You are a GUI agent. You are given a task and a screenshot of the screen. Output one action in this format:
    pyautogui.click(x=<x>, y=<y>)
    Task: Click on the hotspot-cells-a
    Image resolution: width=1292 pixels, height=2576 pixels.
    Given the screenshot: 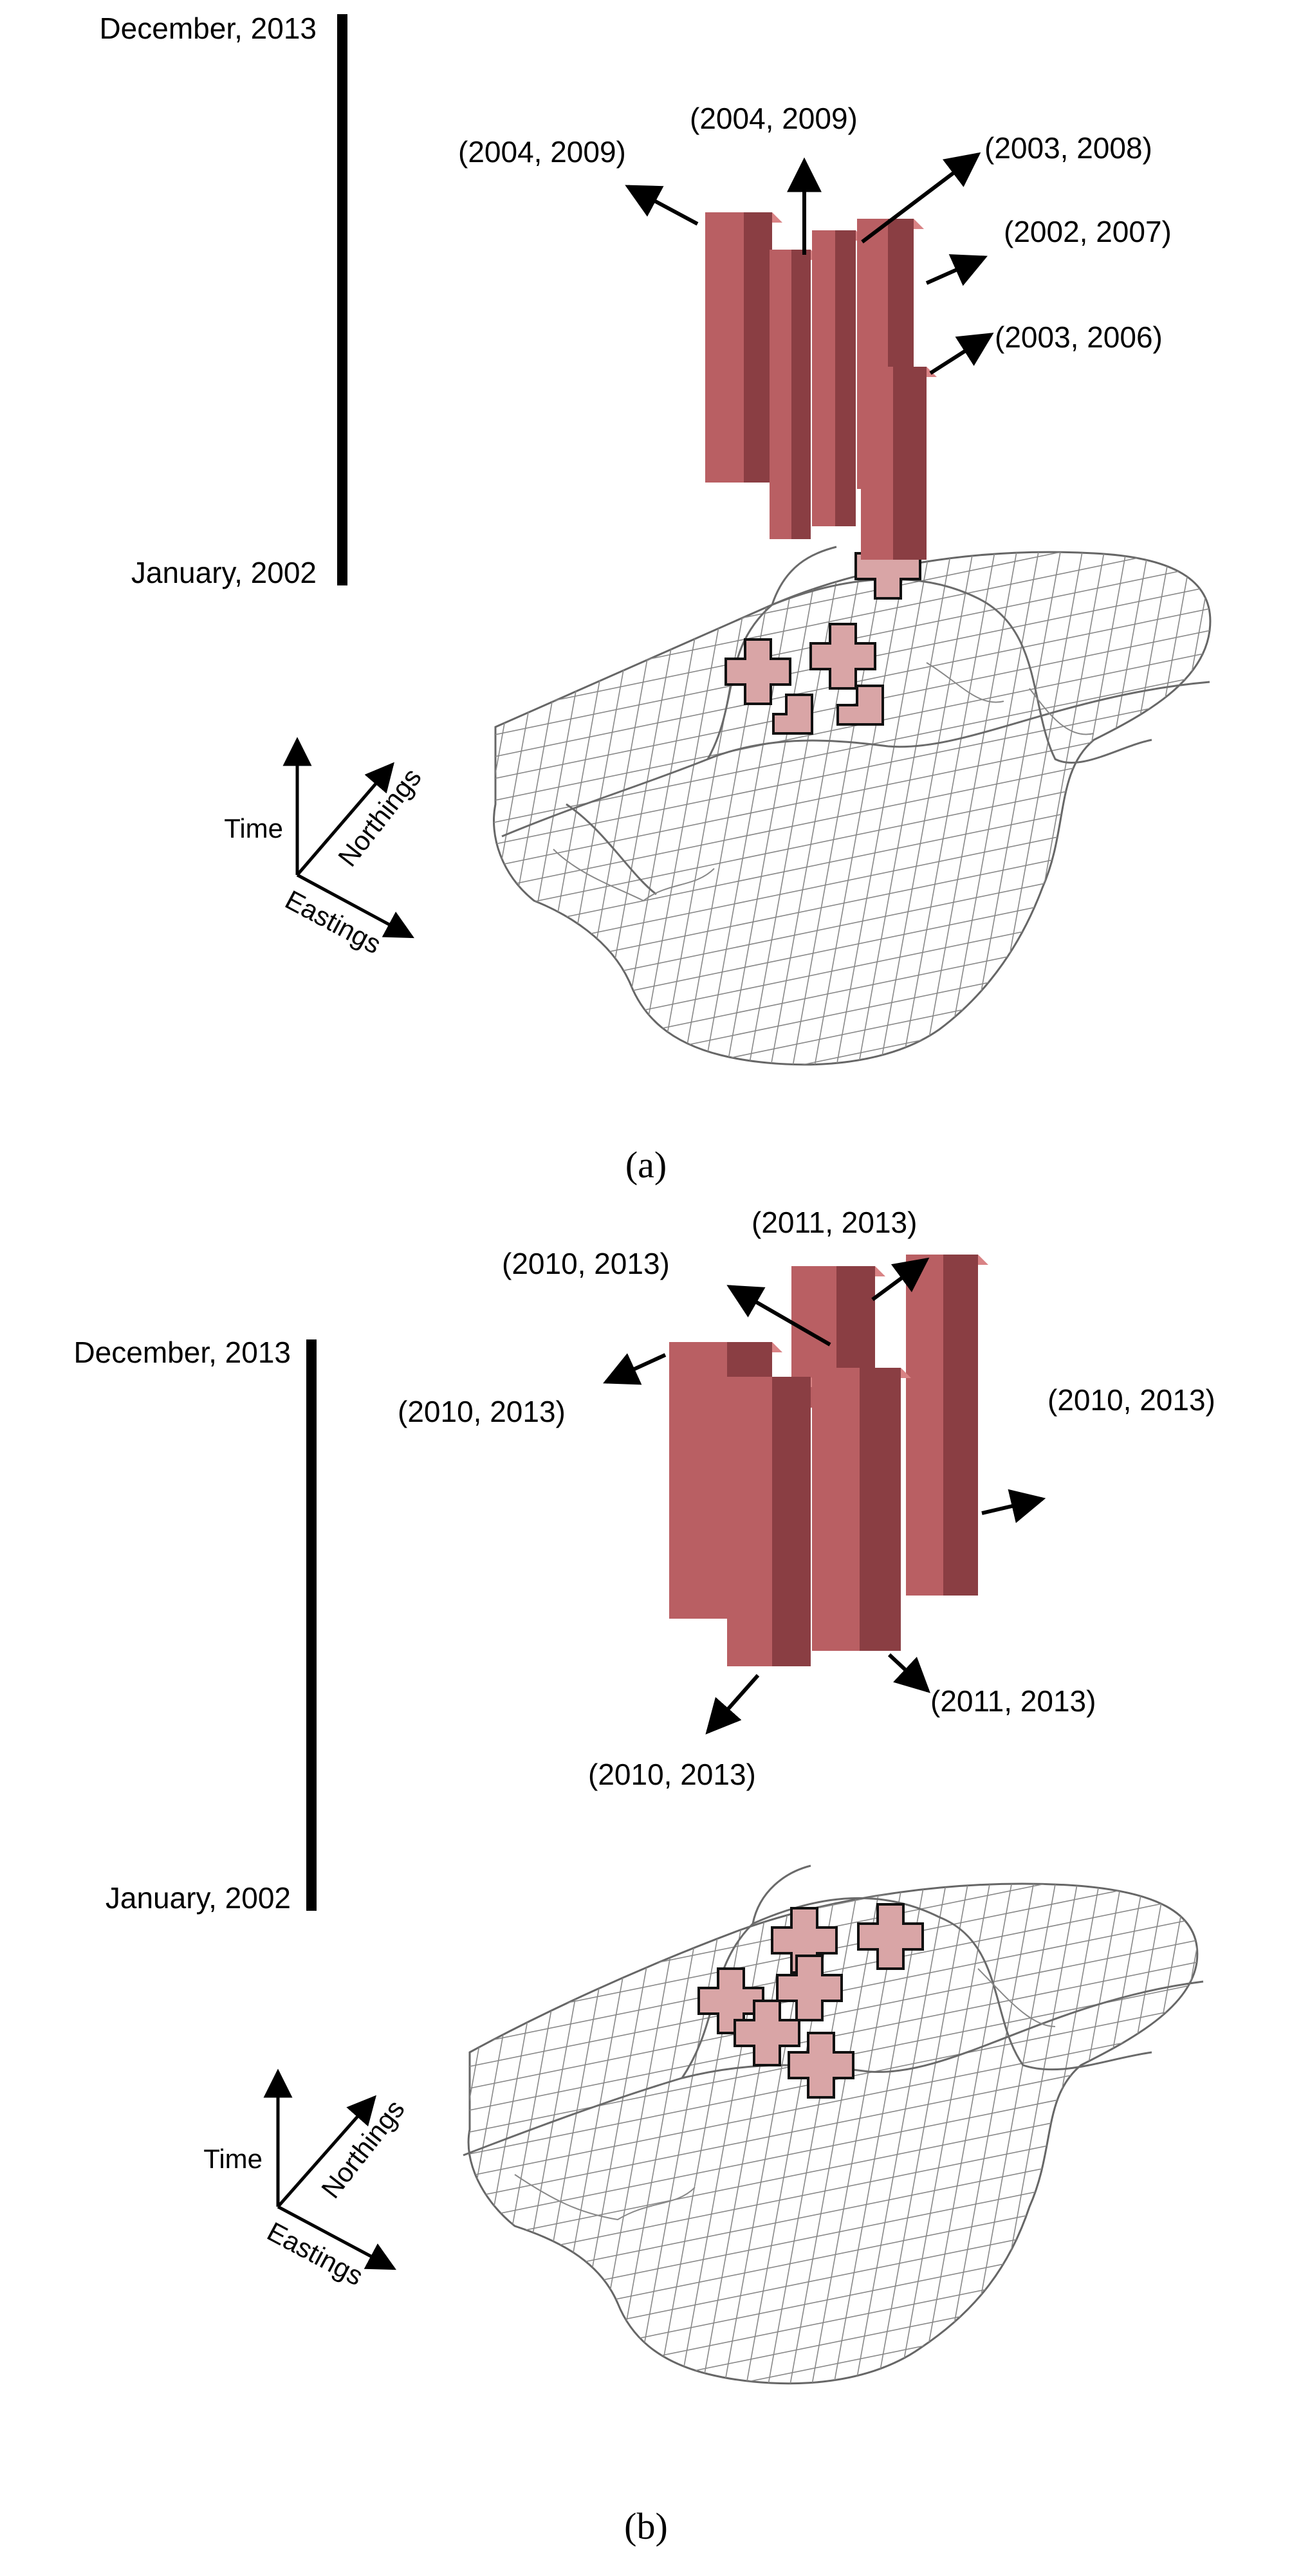 What is the action you would take?
    pyautogui.click(x=822, y=634)
    